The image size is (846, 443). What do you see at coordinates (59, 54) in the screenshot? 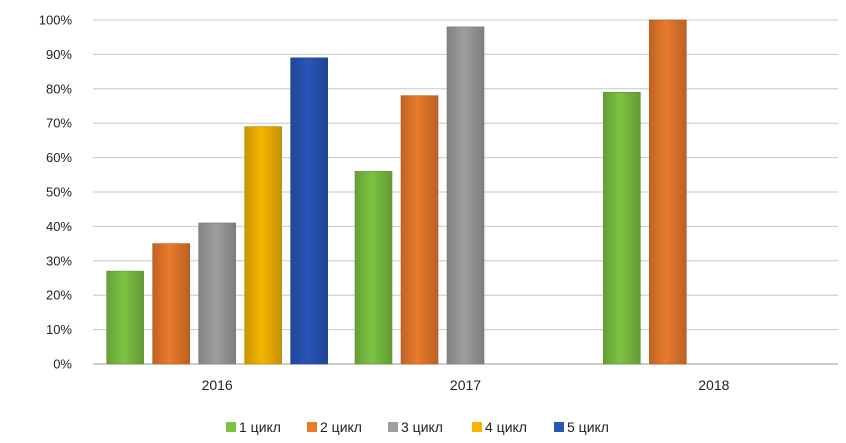
I see `y-tick-label: 90%` at bounding box center [59, 54].